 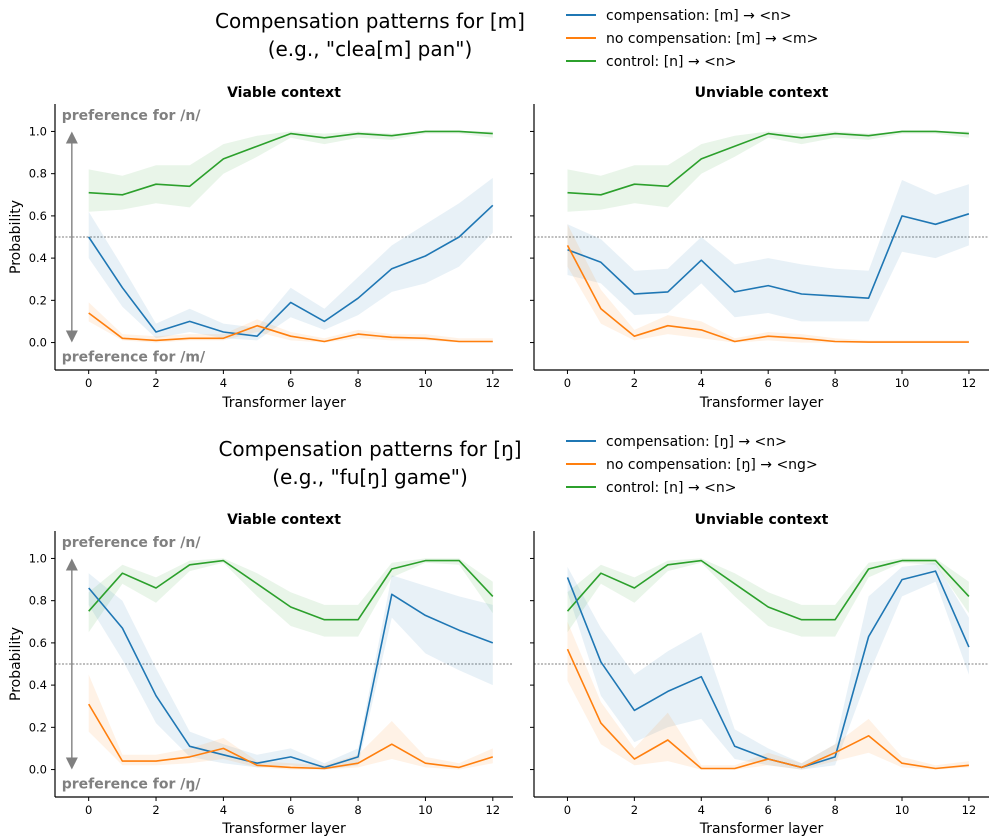 I want to click on preference-bottom-label: preference for /m/, so click(x=134, y=358).